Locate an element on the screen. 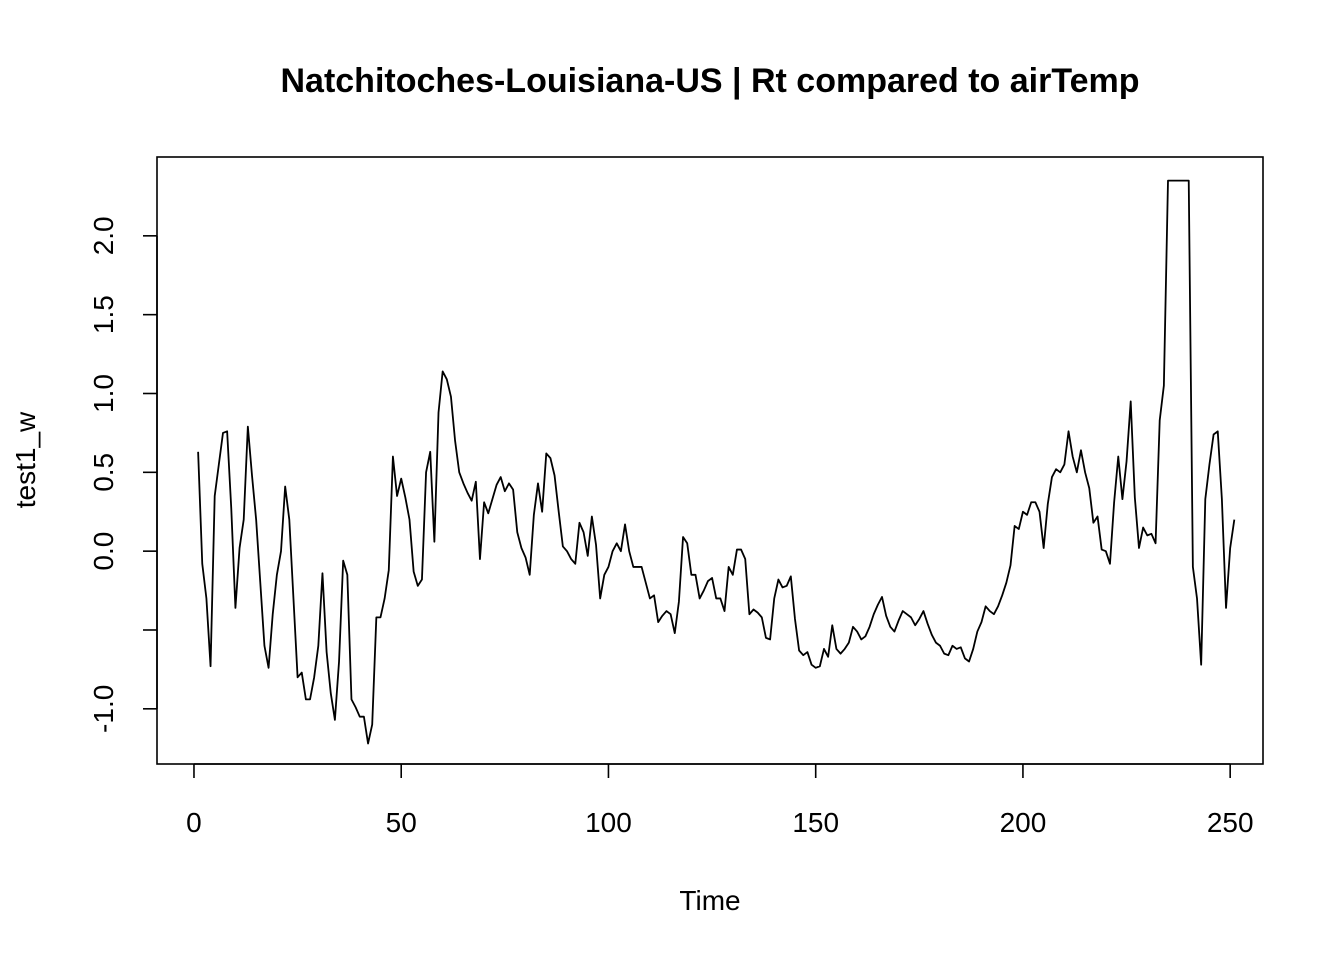 The height and width of the screenshot is (960, 1344). y-tick-label: -1.0 is located at coordinates (103, 709).